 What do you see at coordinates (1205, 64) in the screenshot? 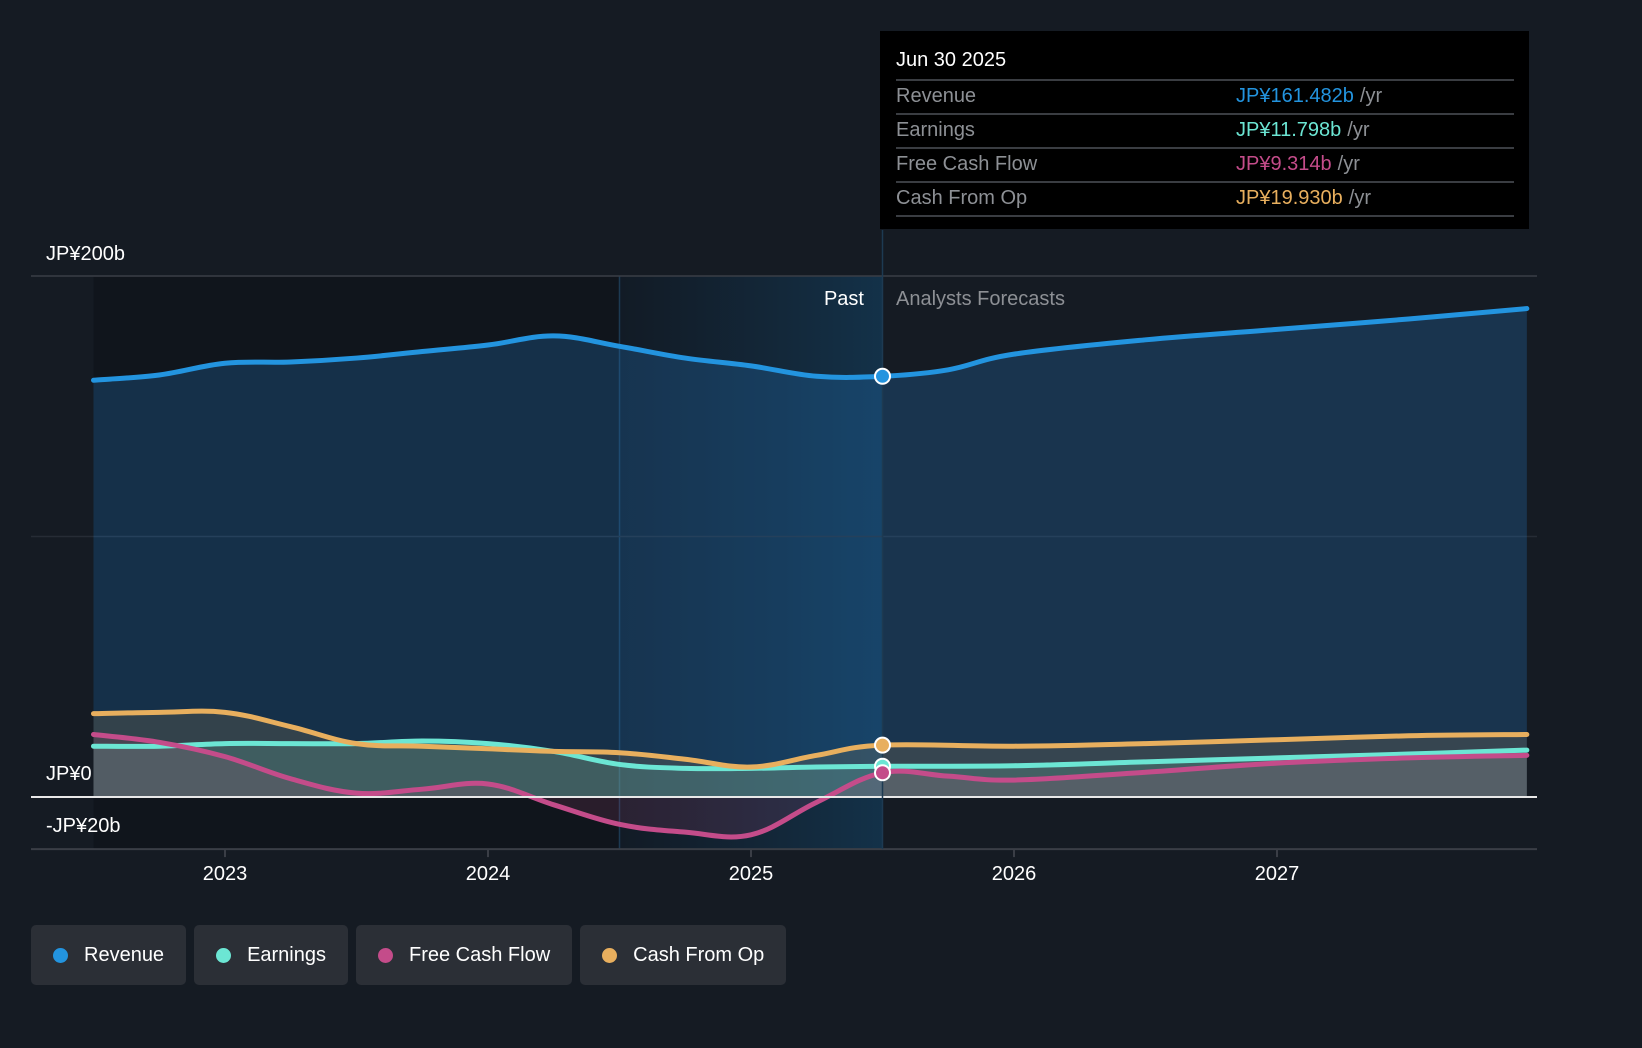
I see `tooltip-date: Jun 30 2025` at bounding box center [1205, 64].